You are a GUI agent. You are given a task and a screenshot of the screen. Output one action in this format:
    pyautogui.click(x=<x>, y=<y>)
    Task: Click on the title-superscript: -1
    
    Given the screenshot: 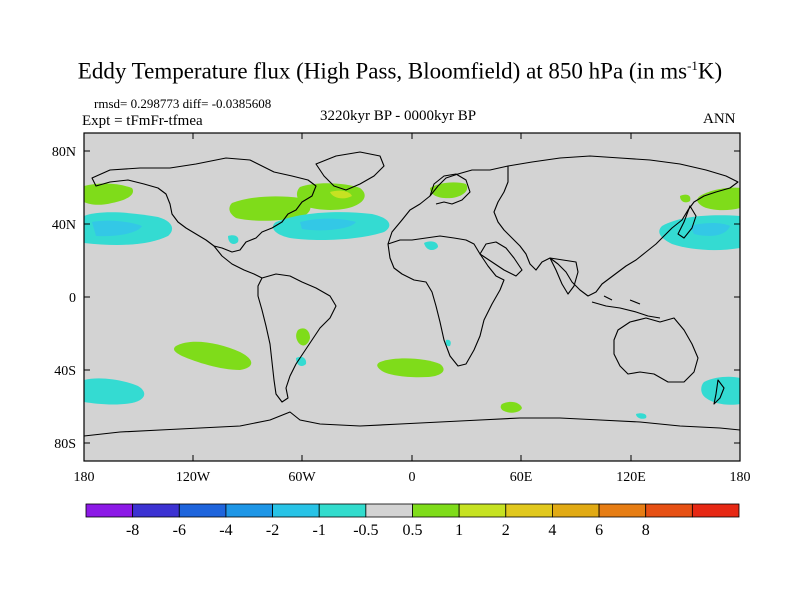 What is the action you would take?
    pyautogui.click(x=692, y=65)
    